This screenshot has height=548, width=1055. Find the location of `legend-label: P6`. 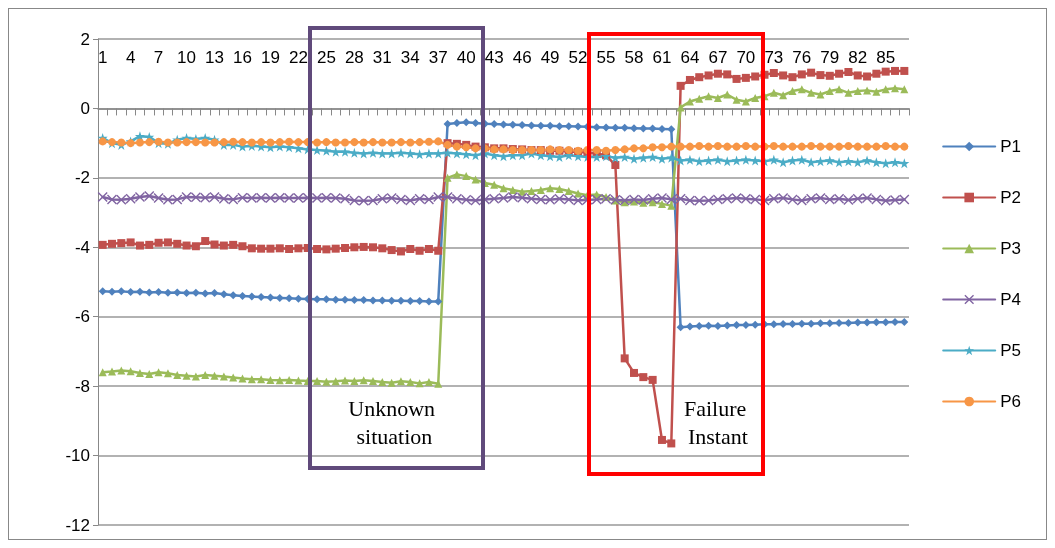

legend-label: P6 is located at coordinates (1010, 401).